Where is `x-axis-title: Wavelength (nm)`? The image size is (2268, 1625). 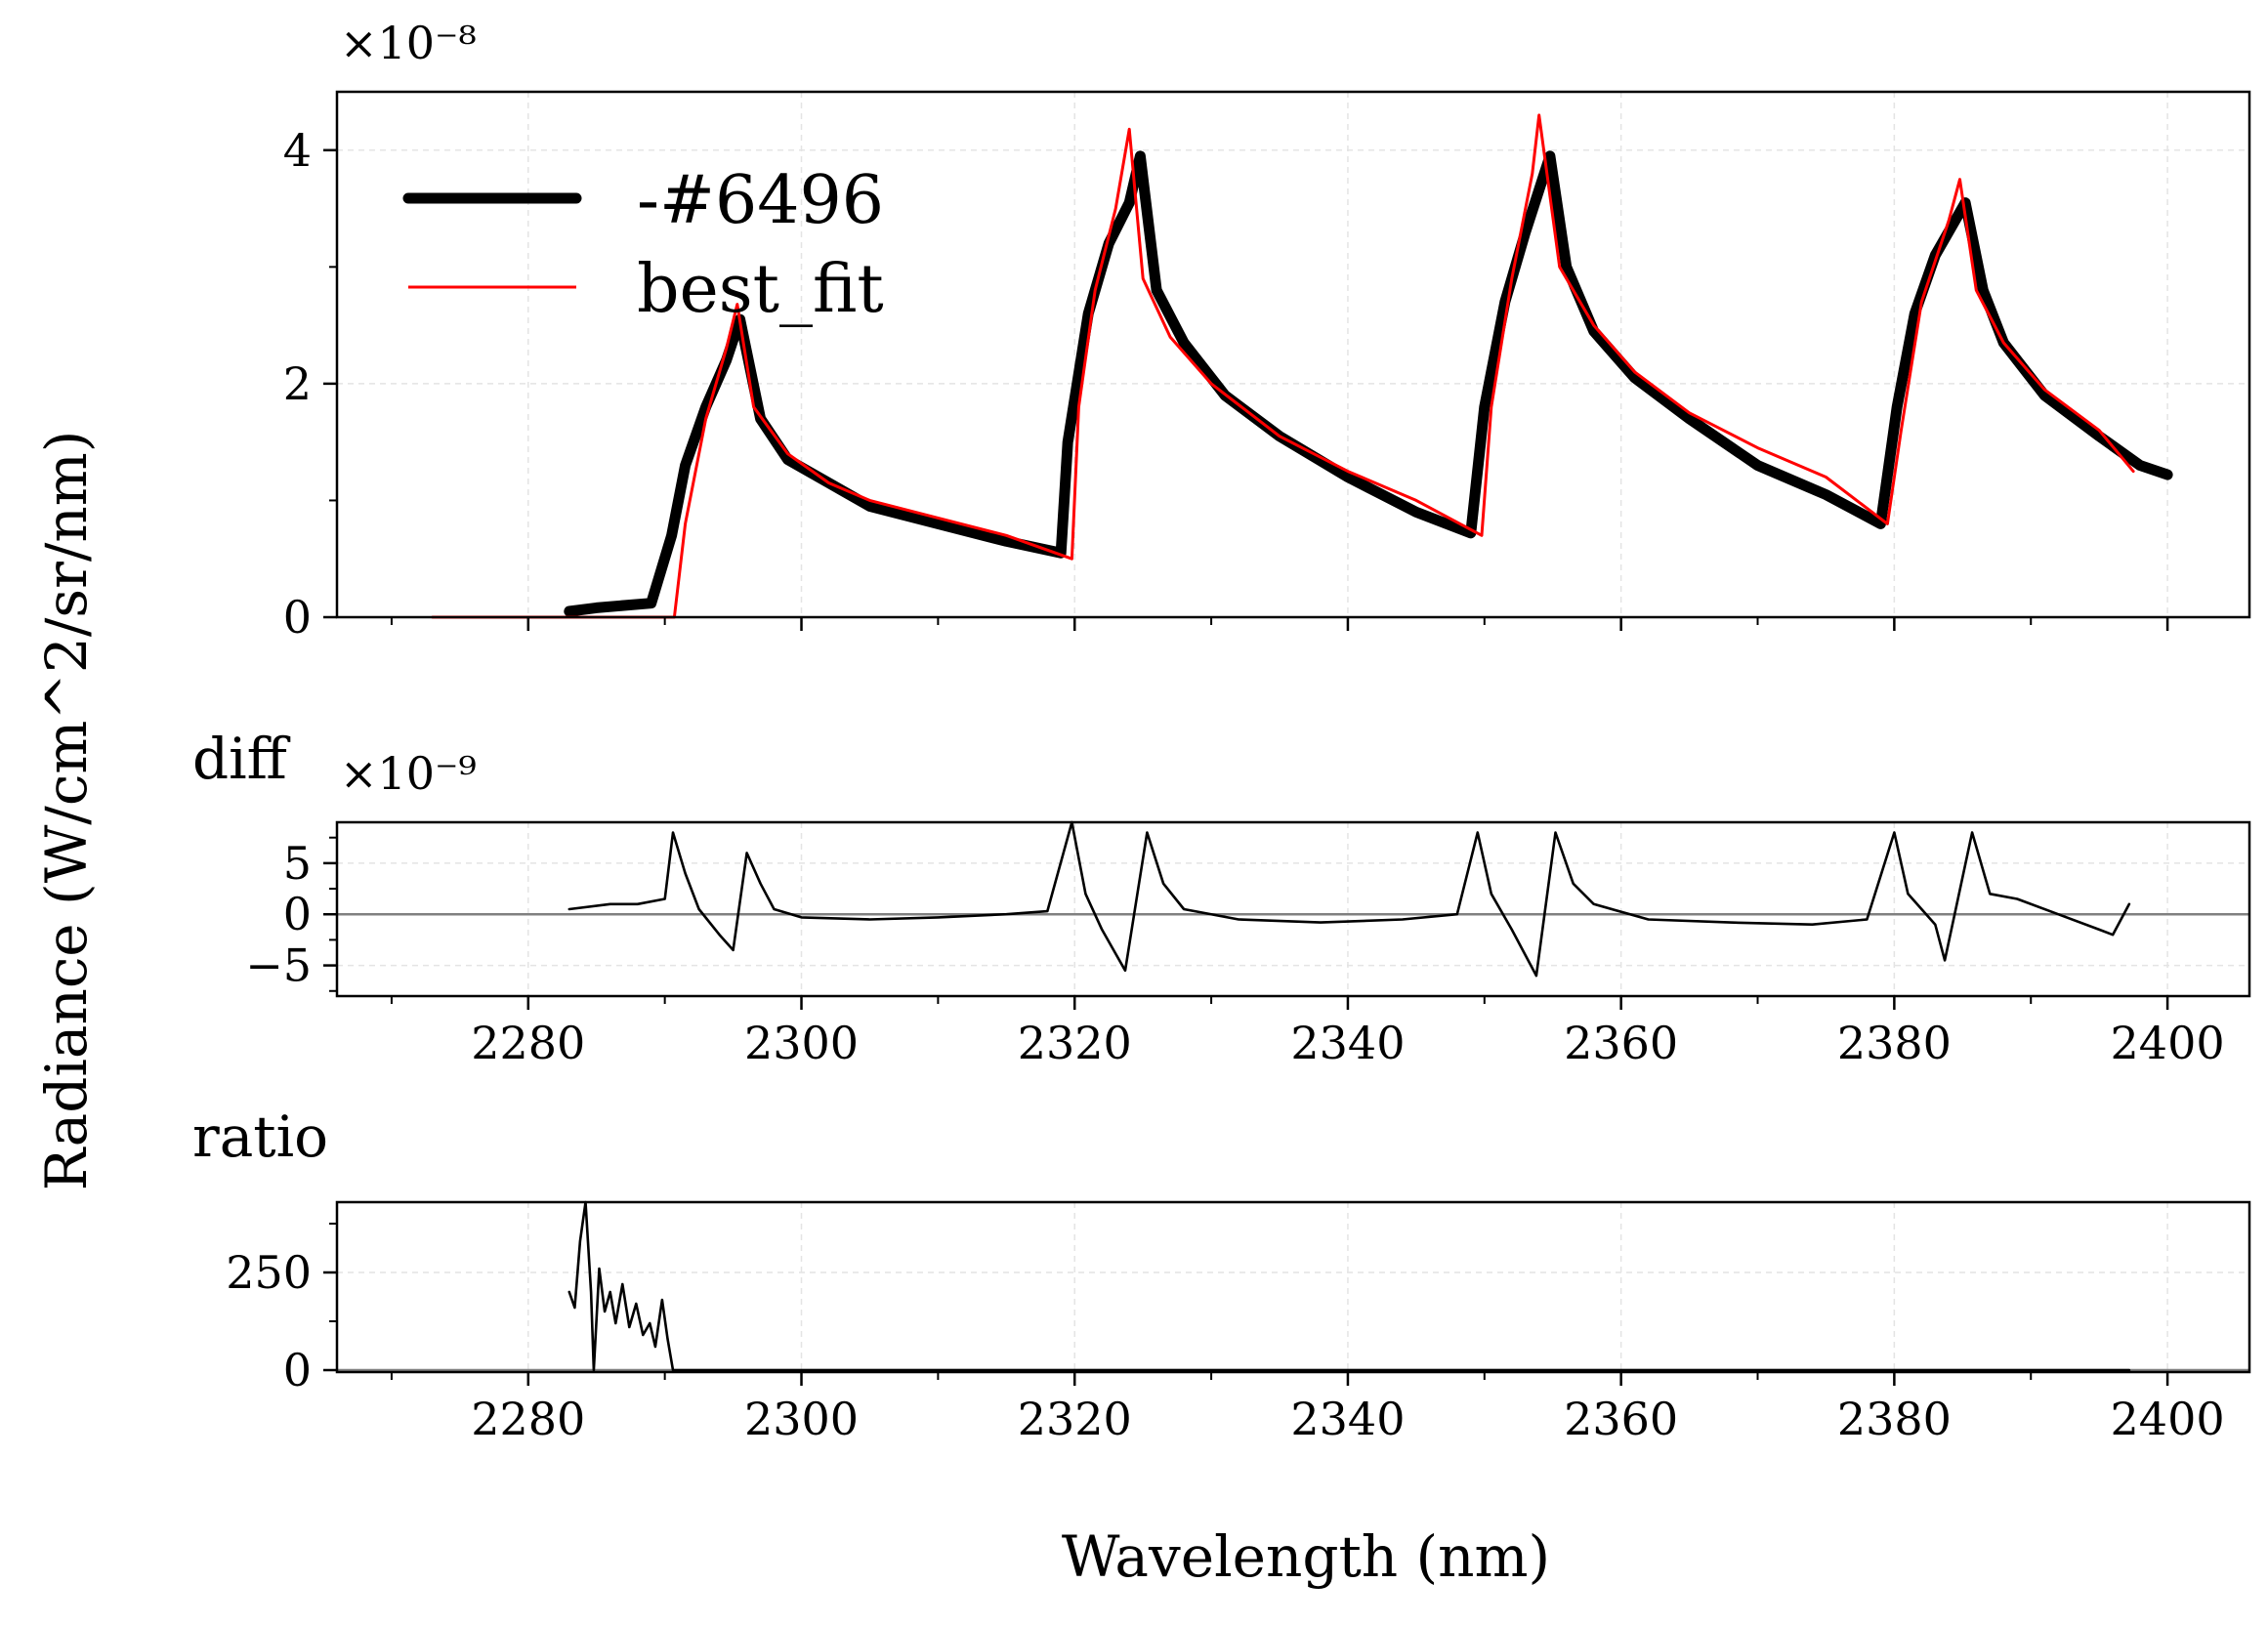 x-axis-title: Wavelength (nm) is located at coordinates (1306, 1556).